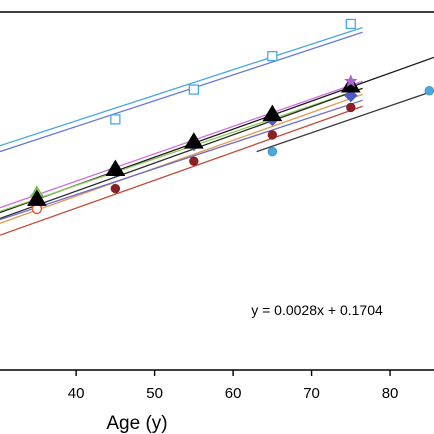  I want to click on x-axis-ticks: 40 50 60 70 80, so click(233, 386).